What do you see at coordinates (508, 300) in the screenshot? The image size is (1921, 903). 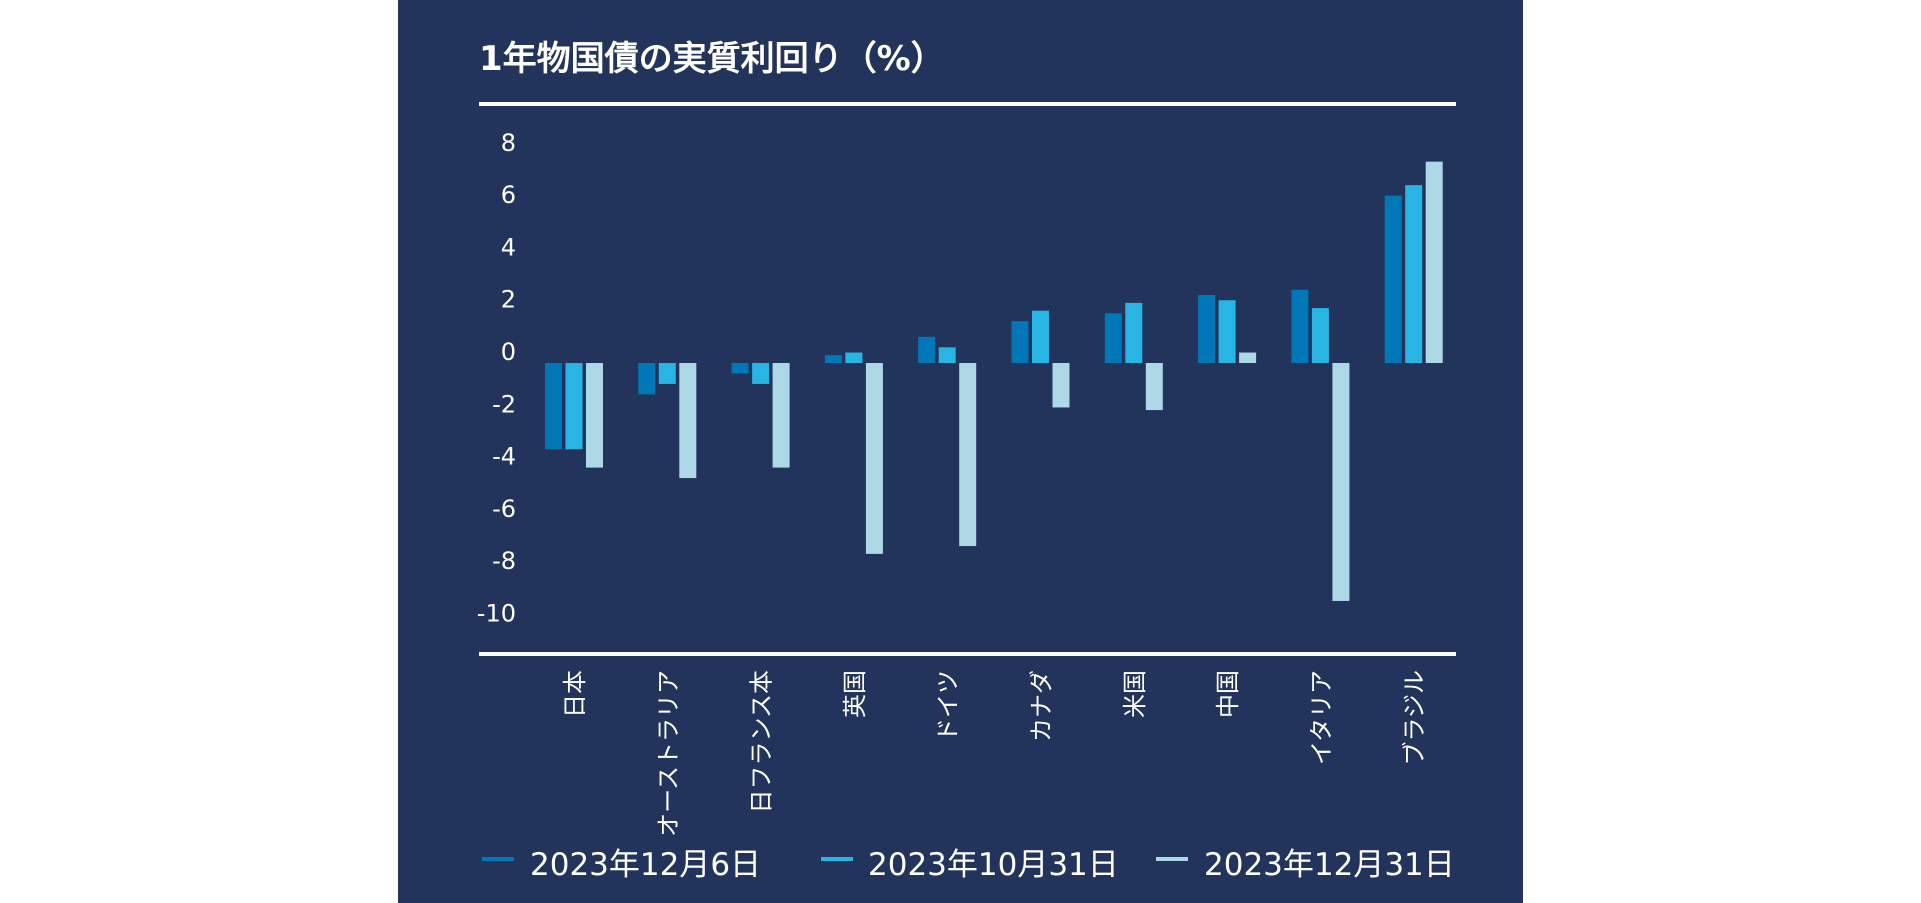 I see `y-tick-label: 2` at bounding box center [508, 300].